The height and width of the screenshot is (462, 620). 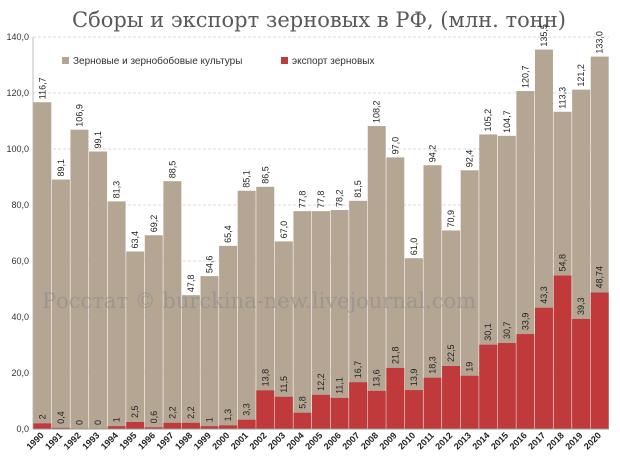 What do you see at coordinates (321, 382) in the screenshot?
I see `data-label-export: 12,2` at bounding box center [321, 382].